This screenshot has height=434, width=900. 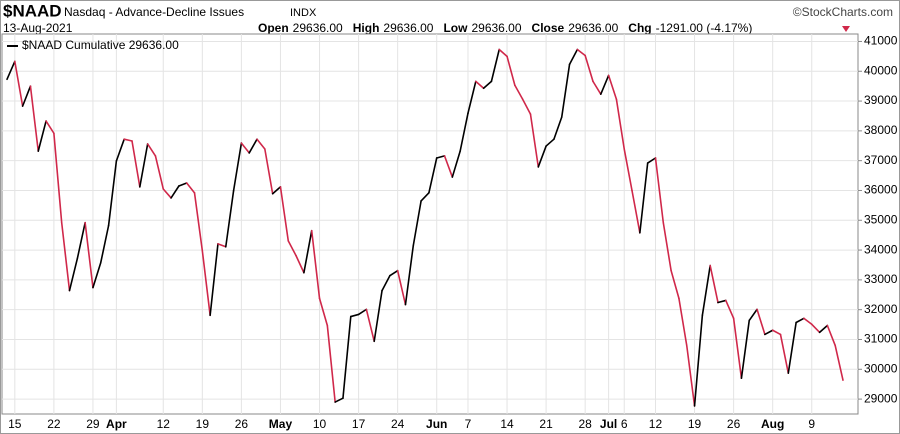 I want to click on x-tick-label: Aug, so click(x=772, y=424).